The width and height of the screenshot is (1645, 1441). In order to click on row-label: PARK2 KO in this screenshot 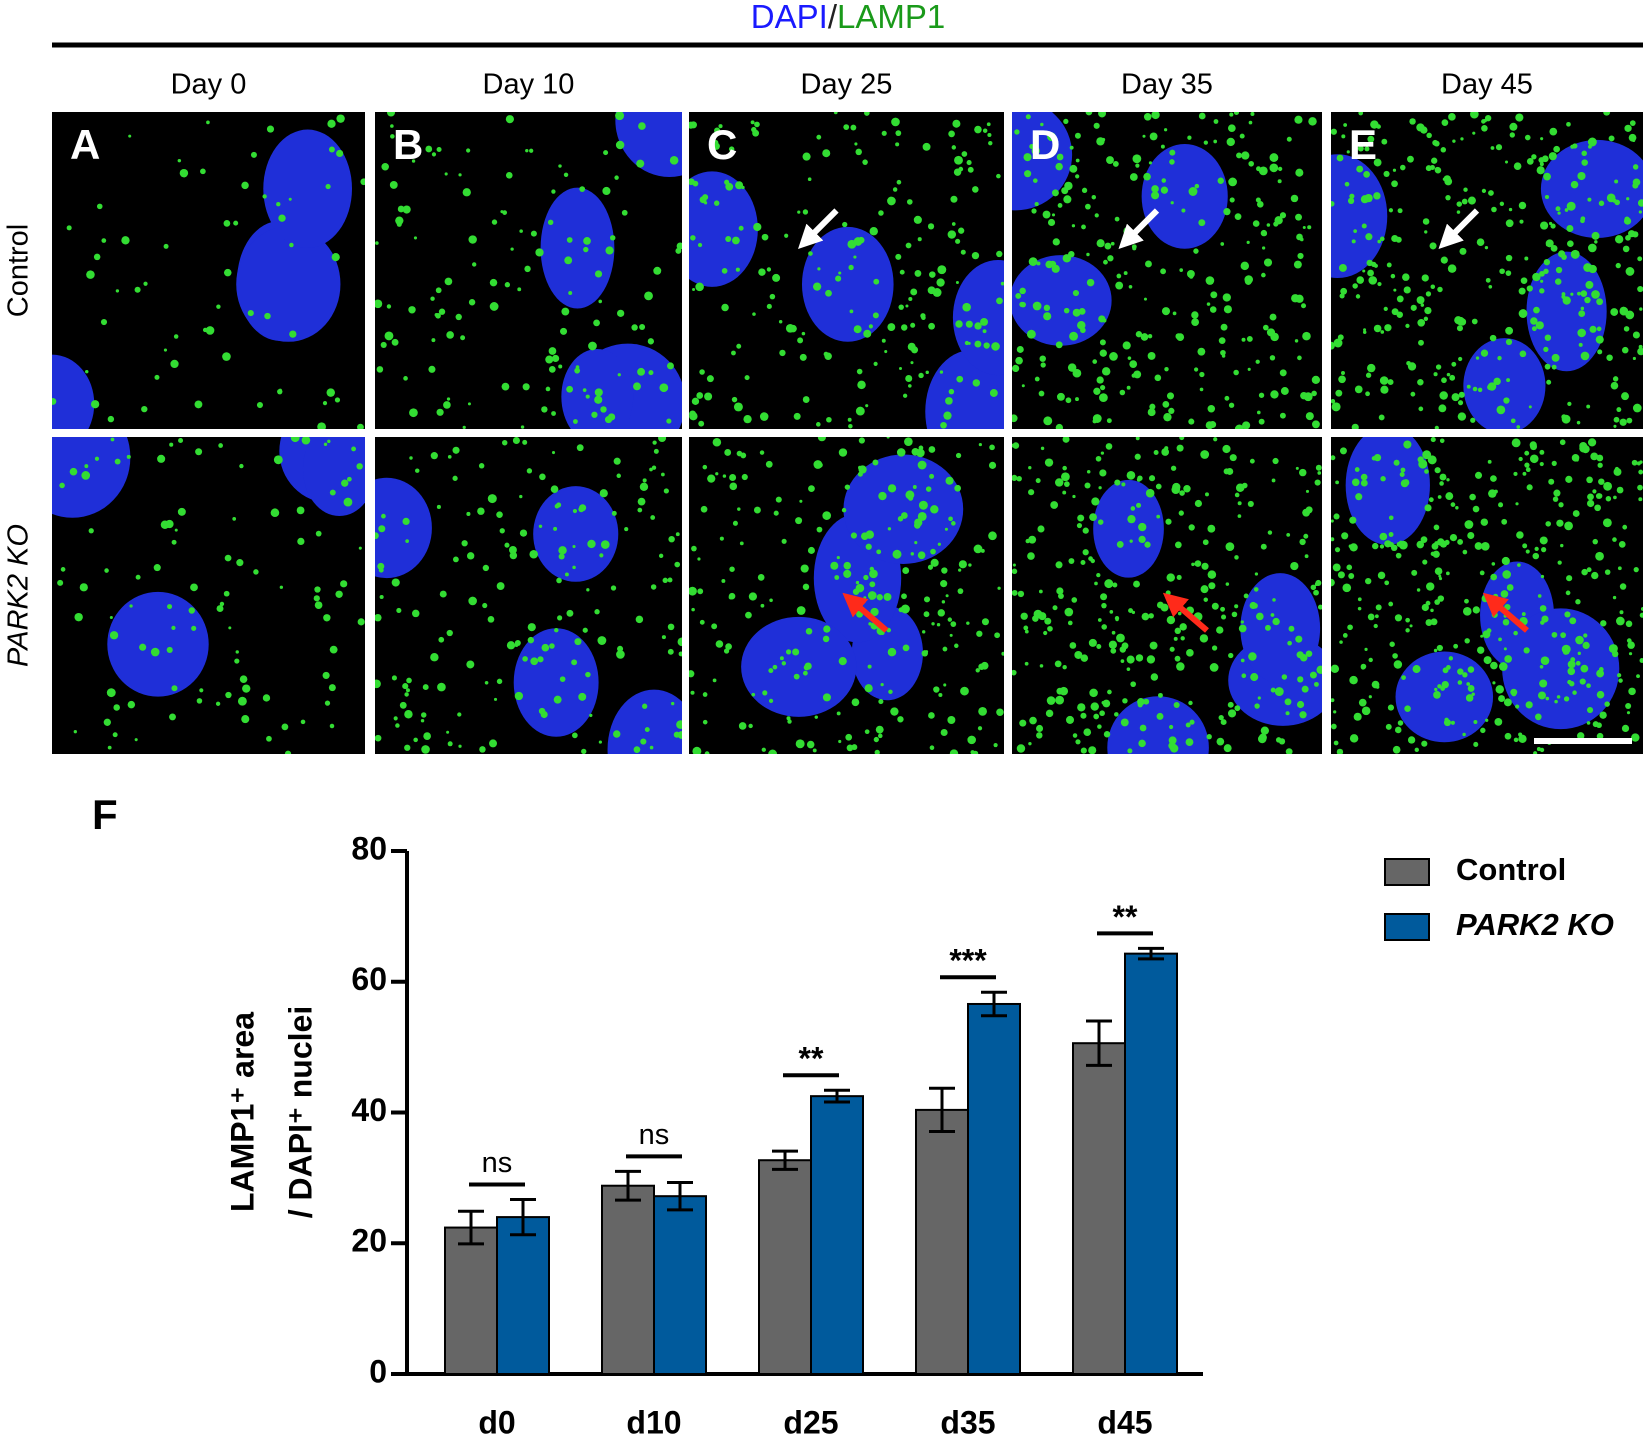, I will do `click(19, 595)`.